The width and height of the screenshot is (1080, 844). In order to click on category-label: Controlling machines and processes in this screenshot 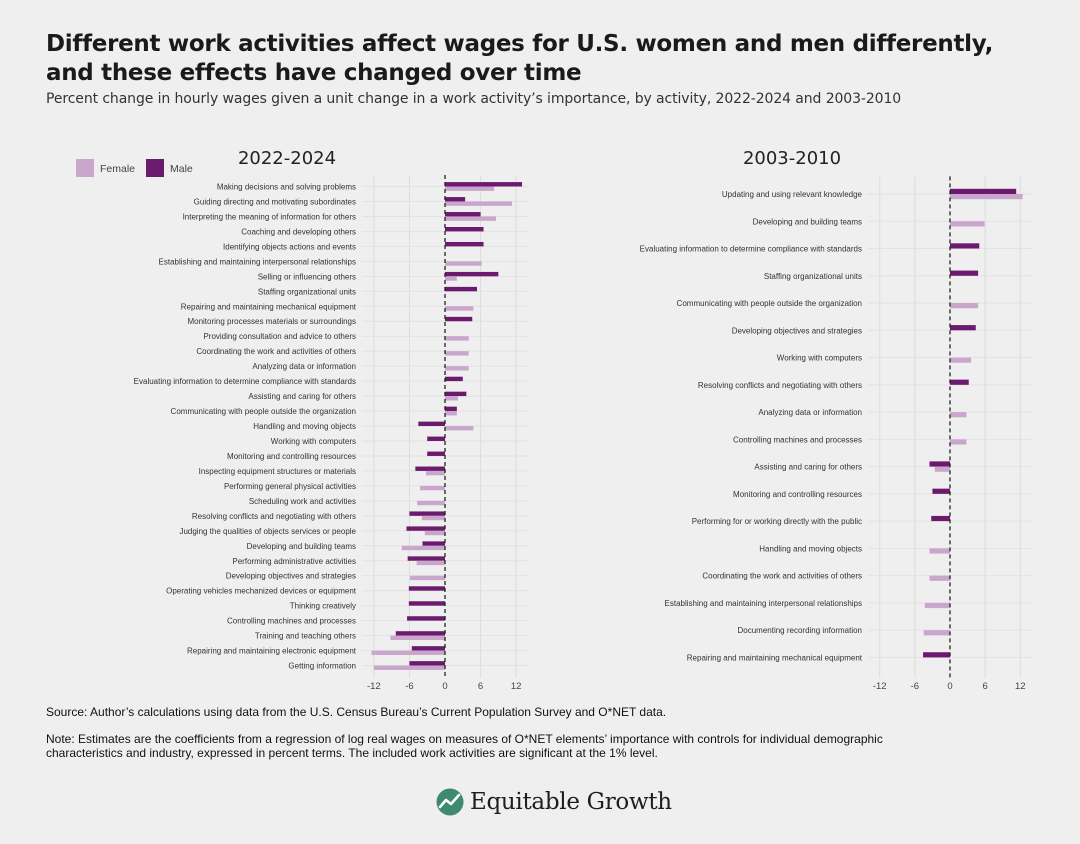, I will do `click(797, 439)`.